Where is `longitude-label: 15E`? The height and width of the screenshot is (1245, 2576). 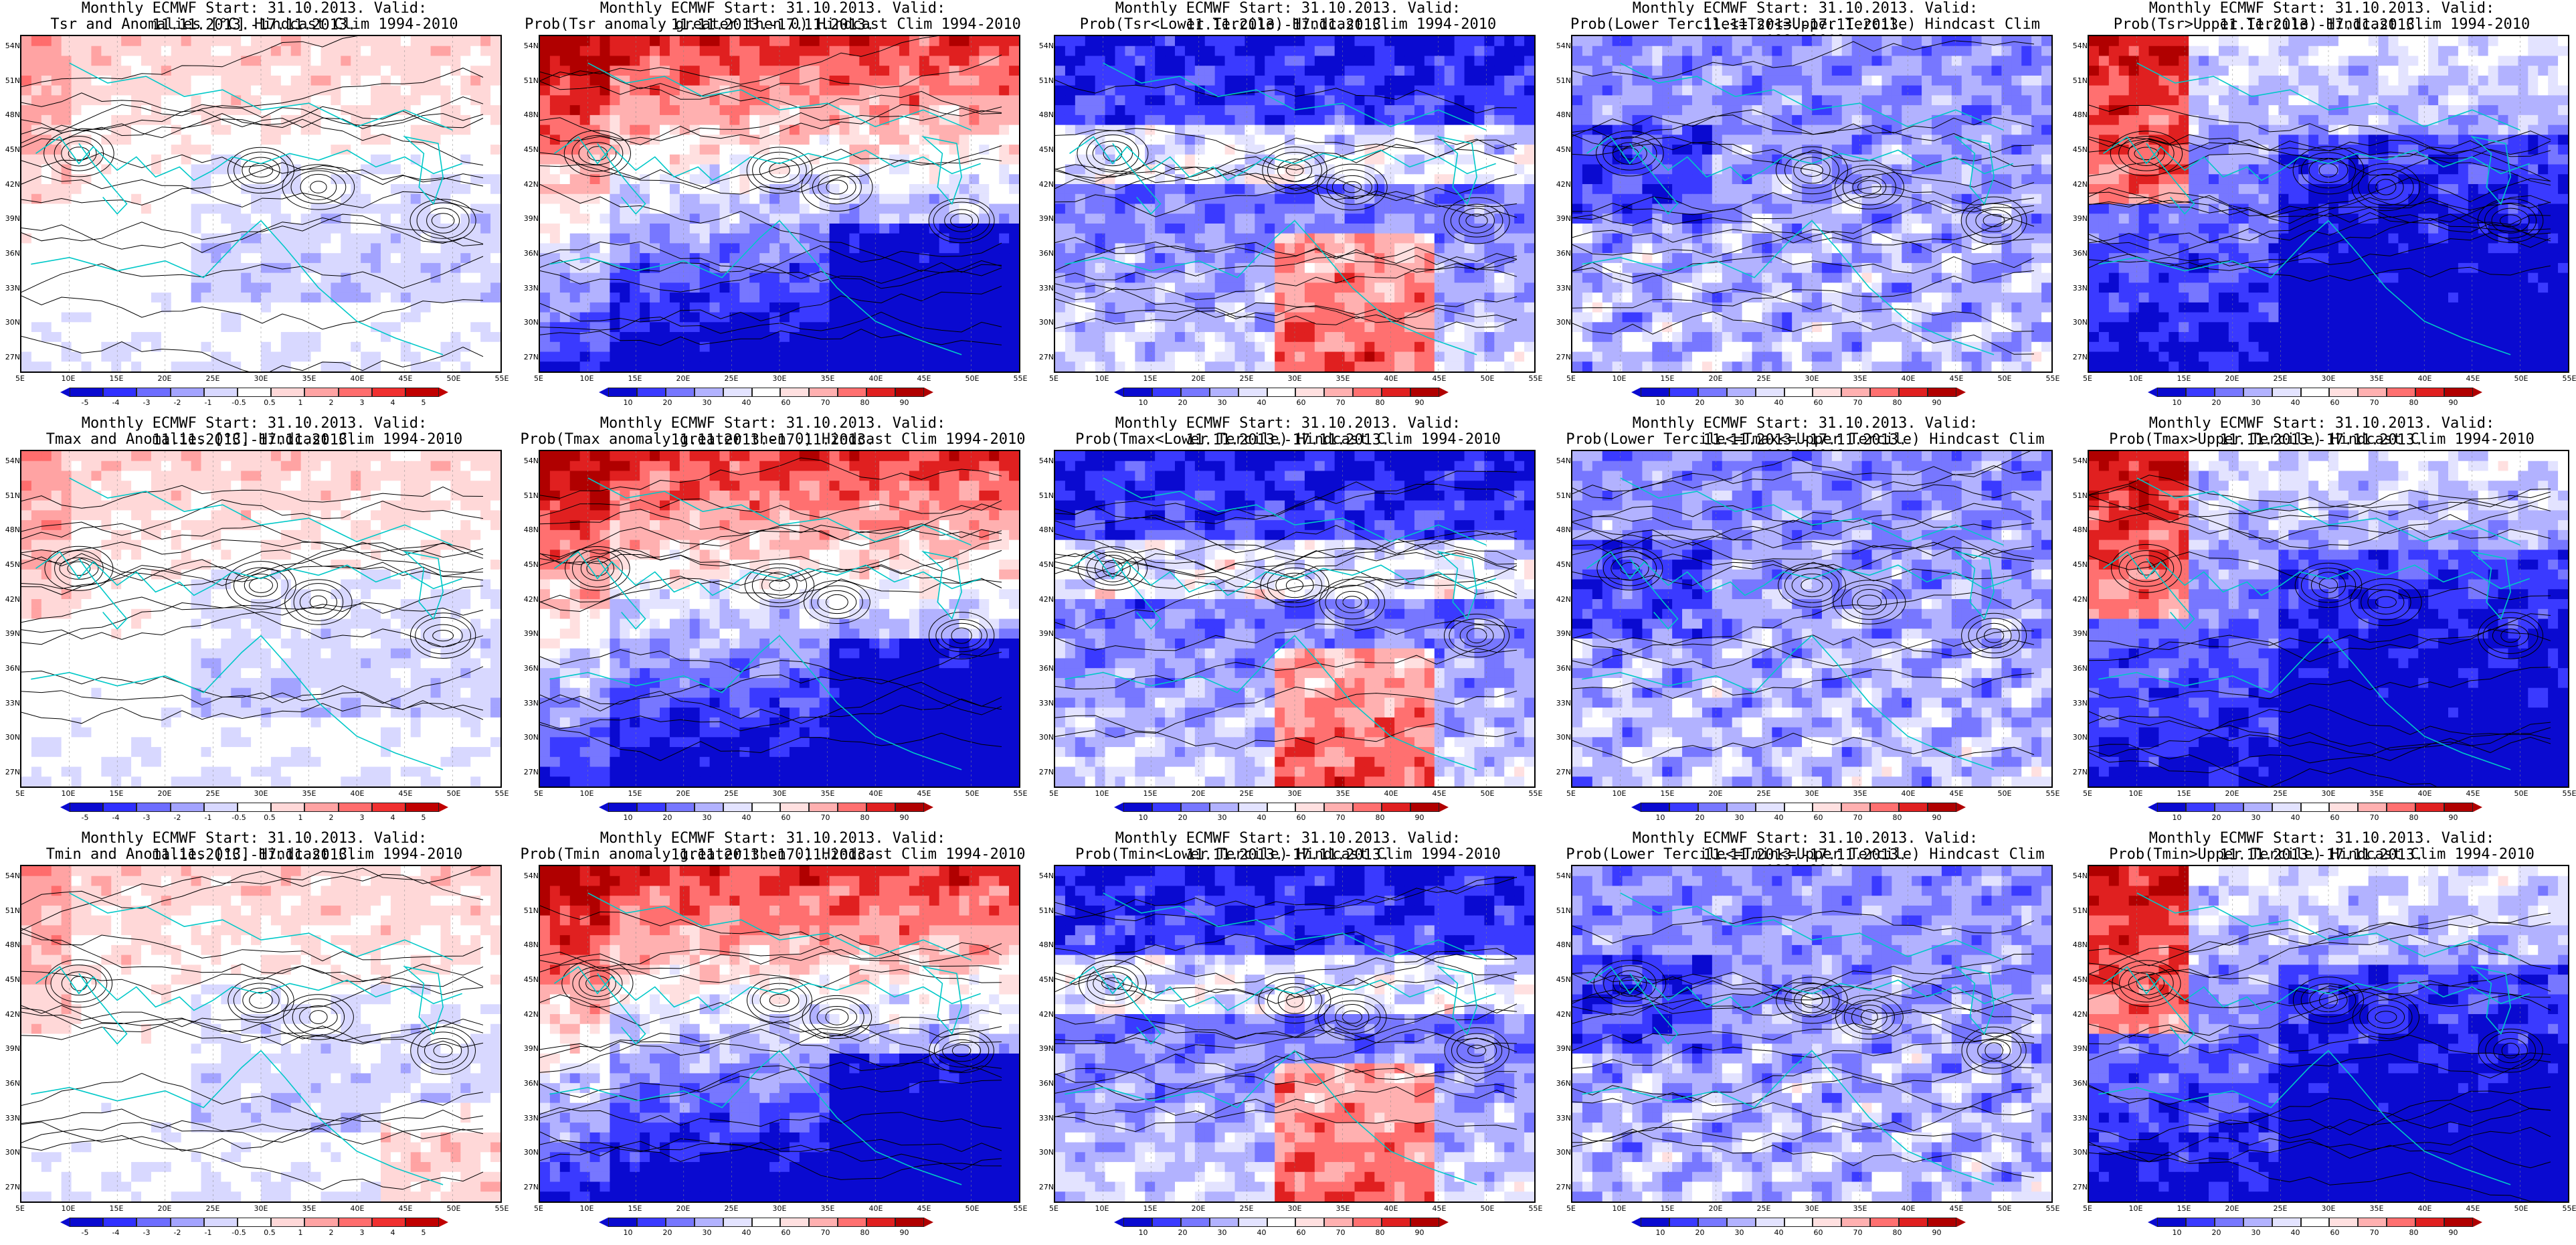 longitude-label: 15E is located at coordinates (1667, 793).